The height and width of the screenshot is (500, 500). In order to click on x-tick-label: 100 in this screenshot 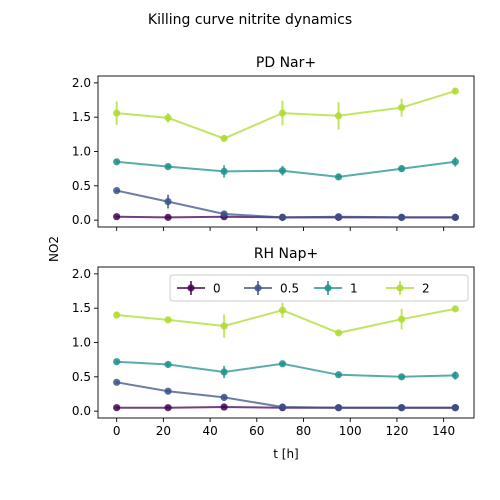, I will do `click(350, 431)`.